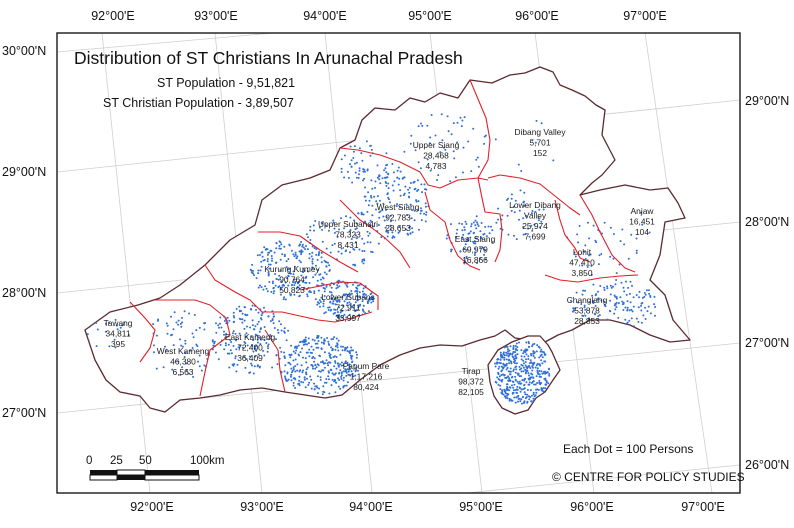 This screenshot has width=794, height=528. I want to click on district-label-line: 28,853, so click(587, 321).